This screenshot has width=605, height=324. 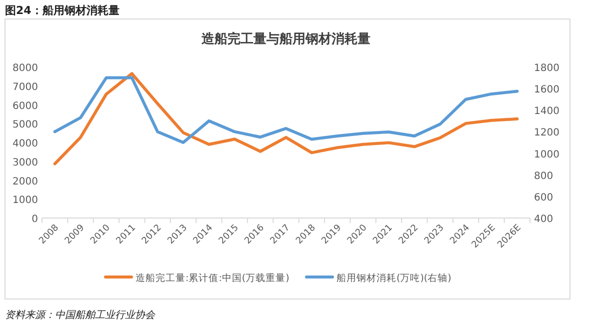 What do you see at coordinates (25, 125) in the screenshot?
I see `y-tick-label: 5000` at bounding box center [25, 125].